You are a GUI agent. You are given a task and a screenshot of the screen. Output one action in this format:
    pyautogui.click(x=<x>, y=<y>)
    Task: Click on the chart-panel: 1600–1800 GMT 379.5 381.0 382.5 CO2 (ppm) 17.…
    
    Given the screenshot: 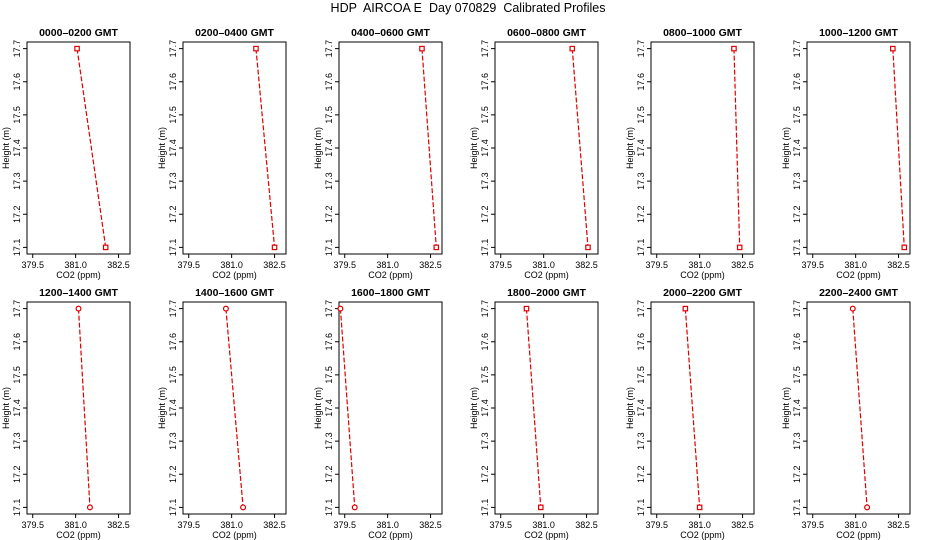 What is the action you would take?
    pyautogui.click(x=378, y=413)
    